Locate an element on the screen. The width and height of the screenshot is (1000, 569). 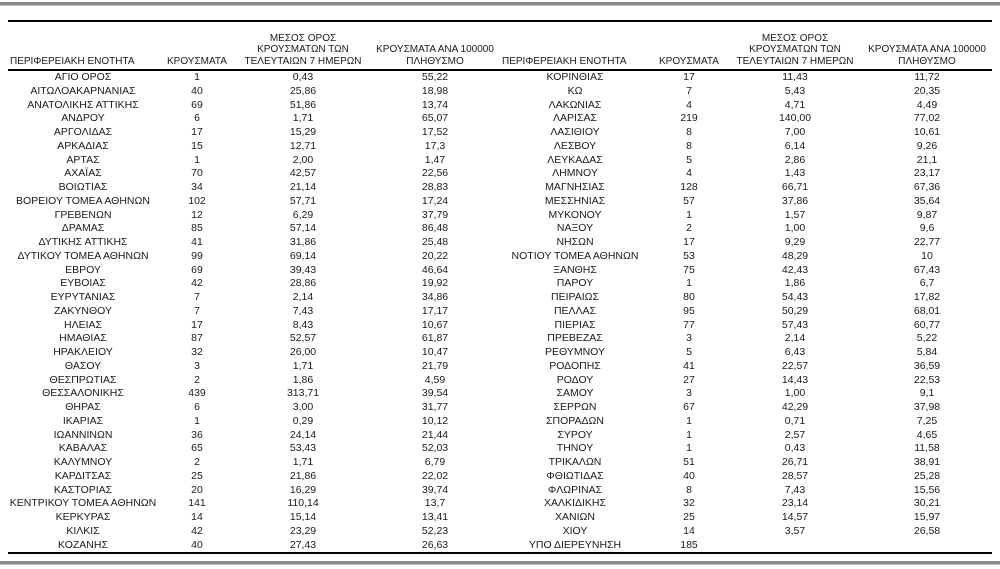
table-row: ΚΑΒΑΛΑΣ 65 53,43 52,03 ΤΗΝΟΥ 1 0,43 11,58 is located at coordinates (500, 449).